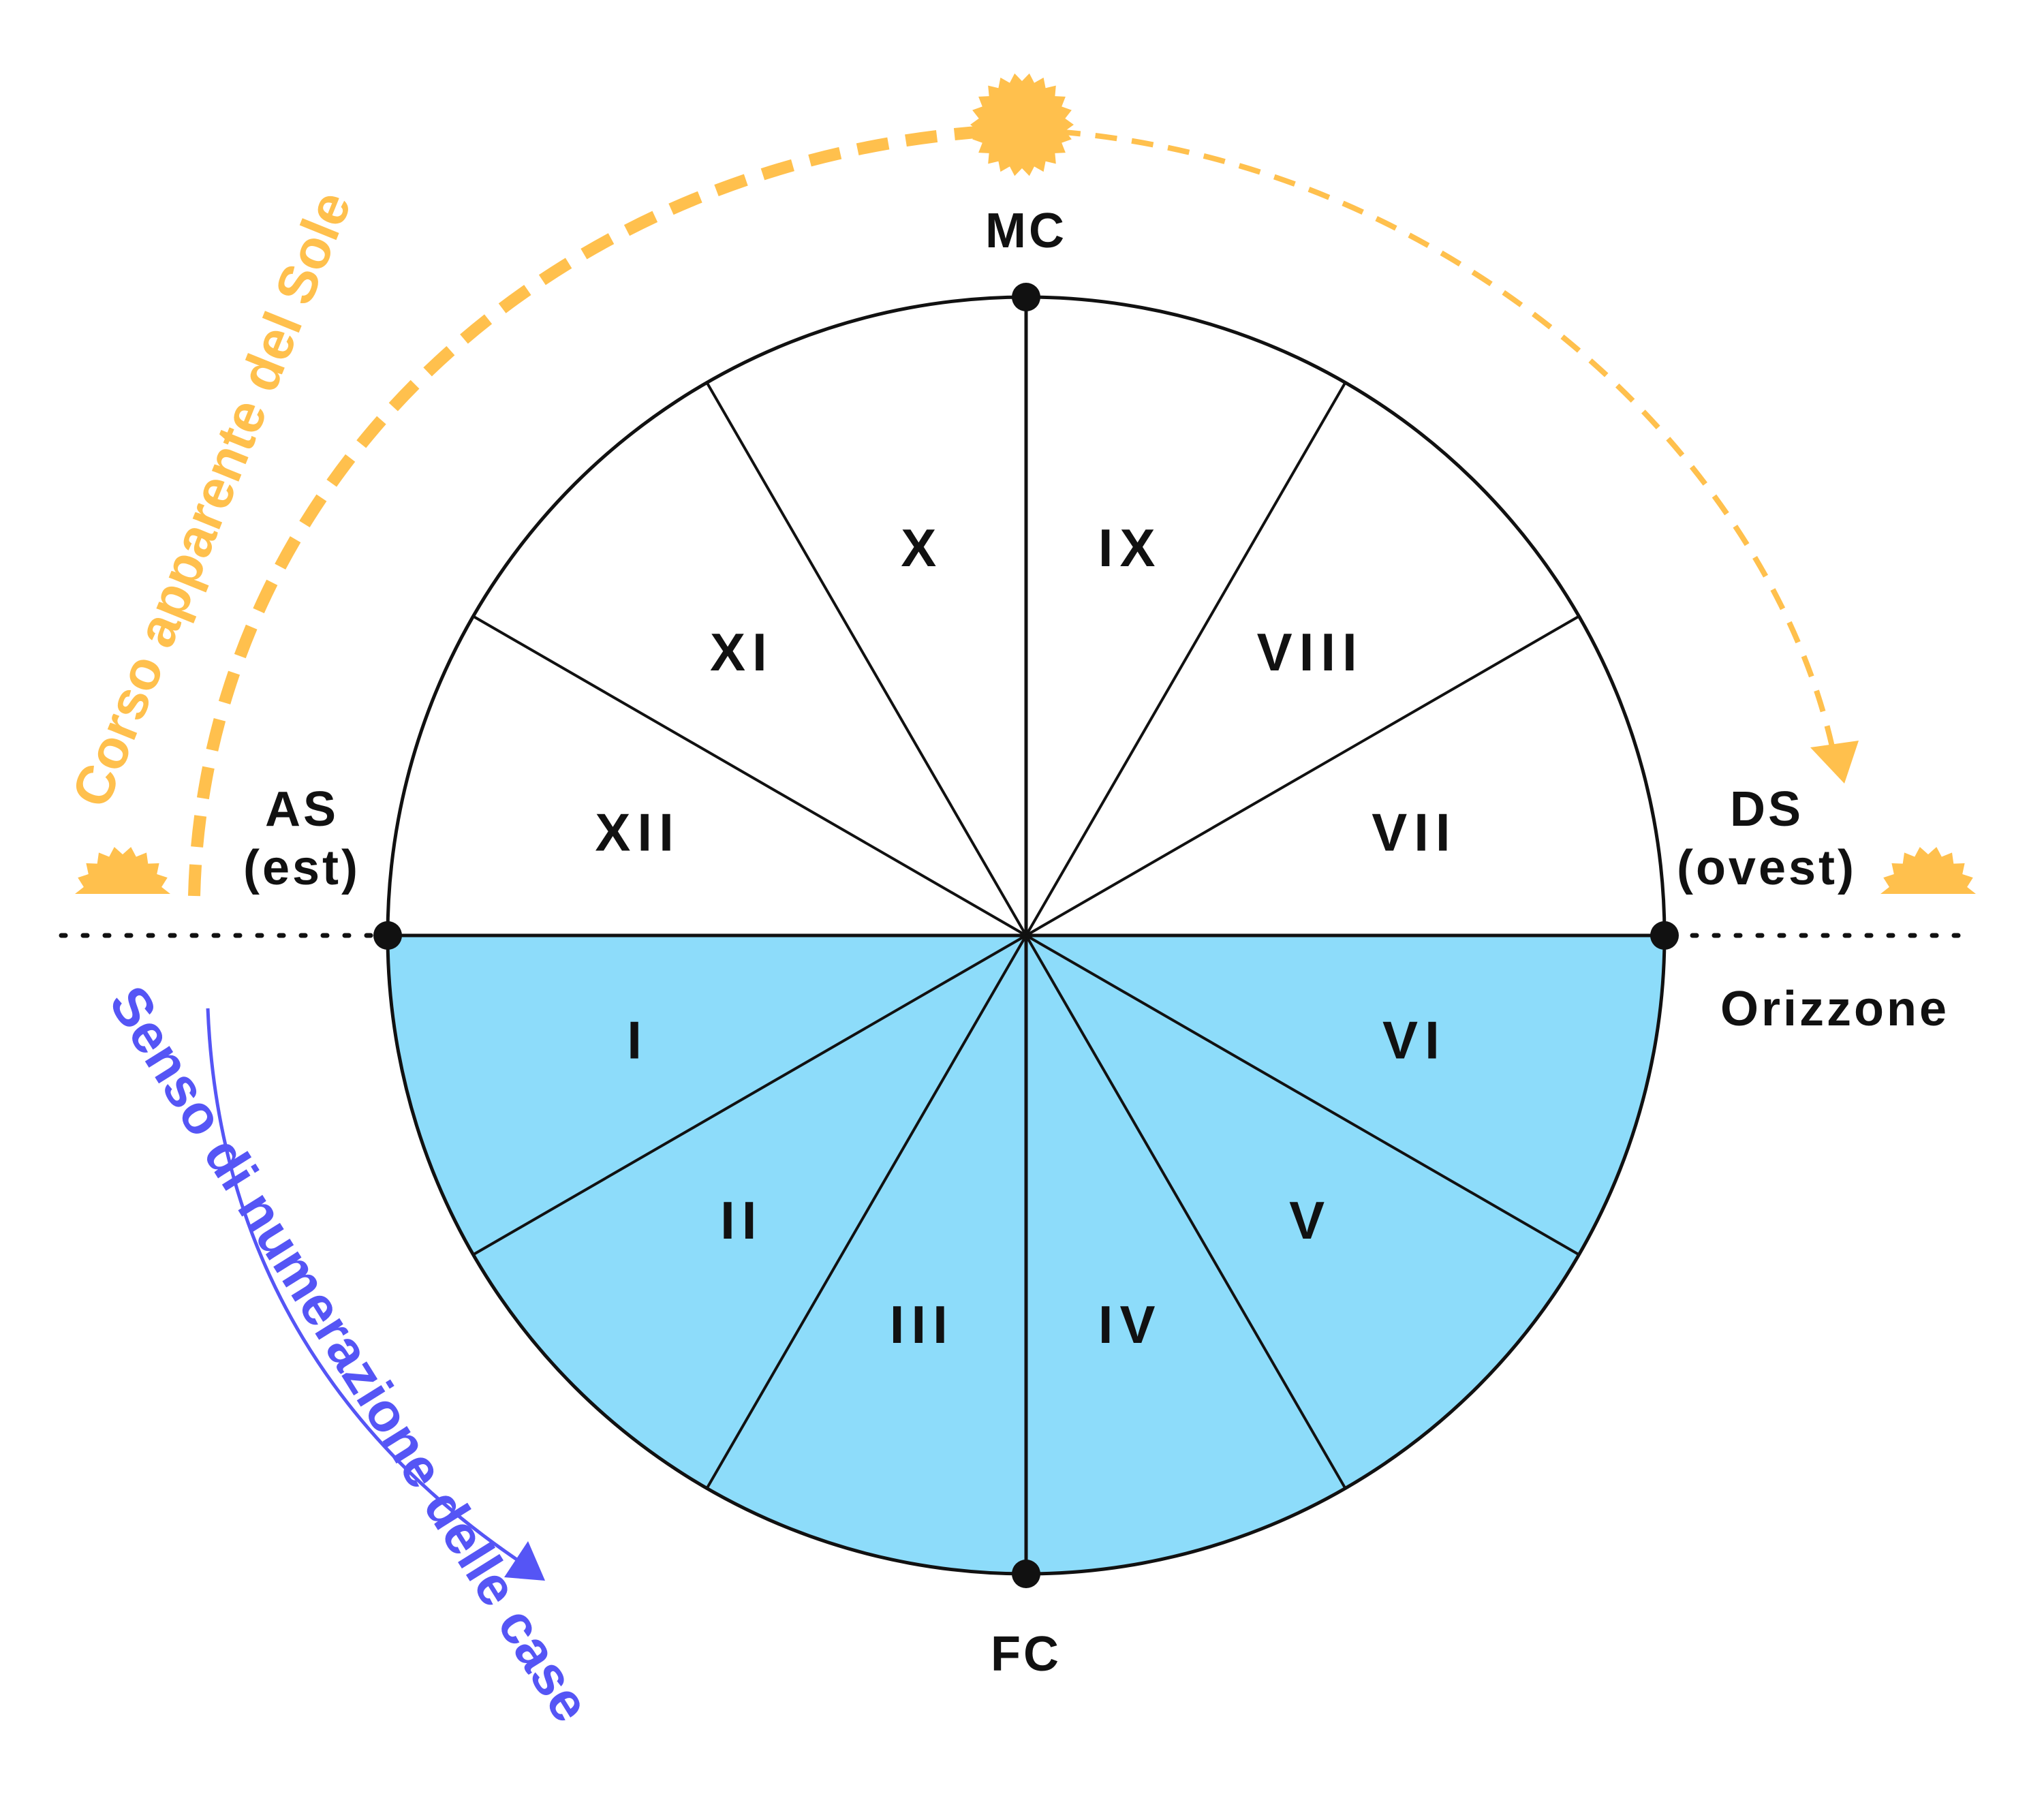 The width and height of the screenshot is (2044, 1813). What do you see at coordinates (1130, 1324) in the screenshot?
I see `house-label-iv: IV` at bounding box center [1130, 1324].